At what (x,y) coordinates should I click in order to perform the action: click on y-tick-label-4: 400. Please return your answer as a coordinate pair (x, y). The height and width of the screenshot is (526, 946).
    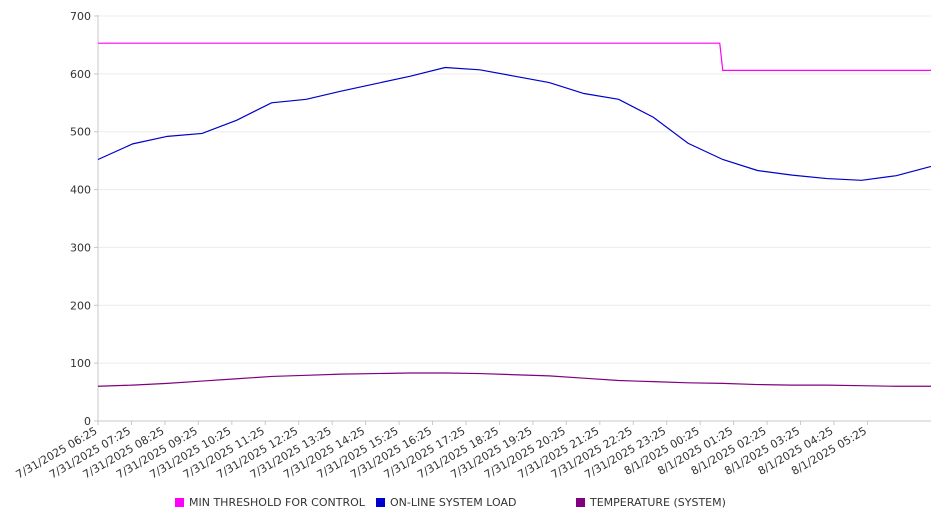
    Looking at the image, I should click on (80, 190).